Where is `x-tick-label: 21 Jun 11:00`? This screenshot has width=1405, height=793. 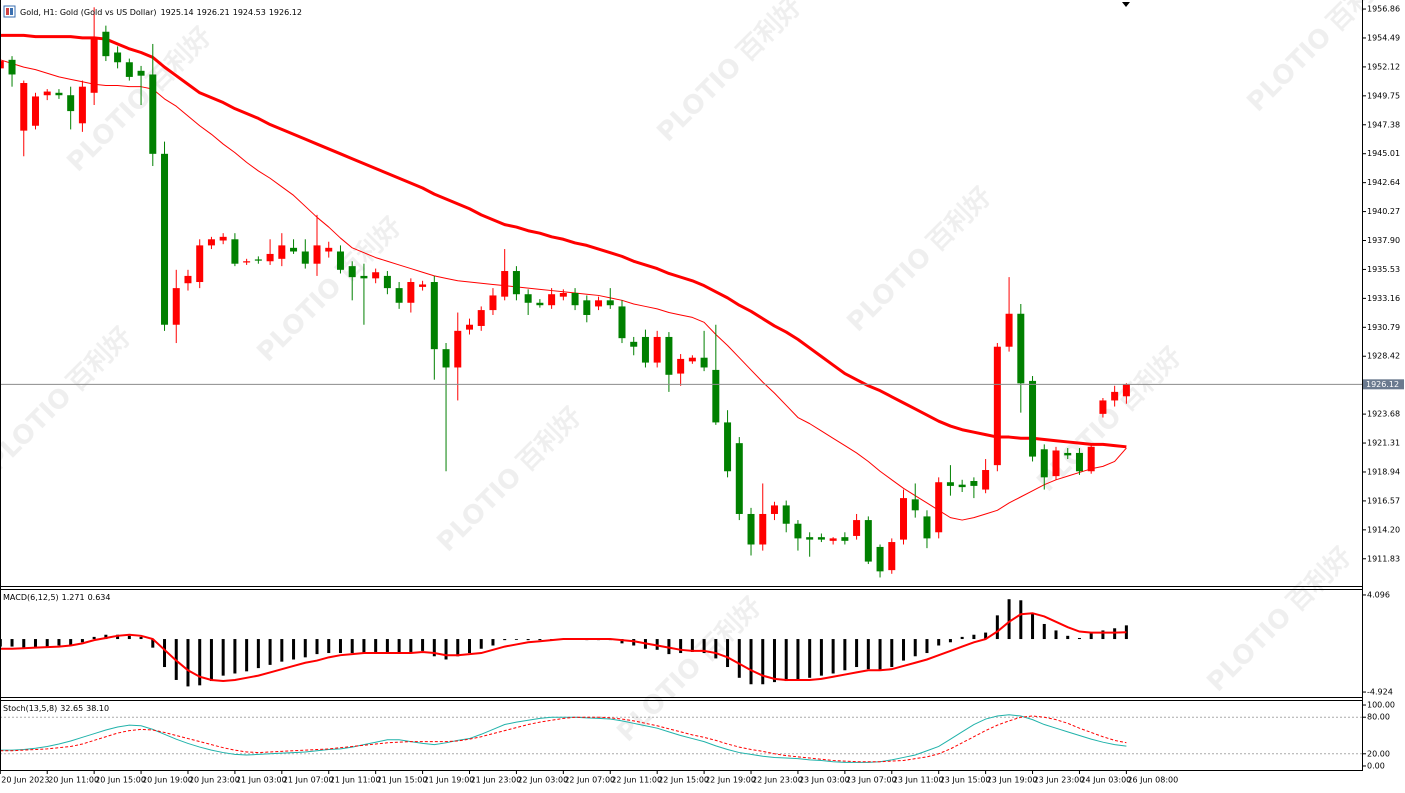
x-tick-label: 21 Jun 11:00 is located at coordinates (355, 780).